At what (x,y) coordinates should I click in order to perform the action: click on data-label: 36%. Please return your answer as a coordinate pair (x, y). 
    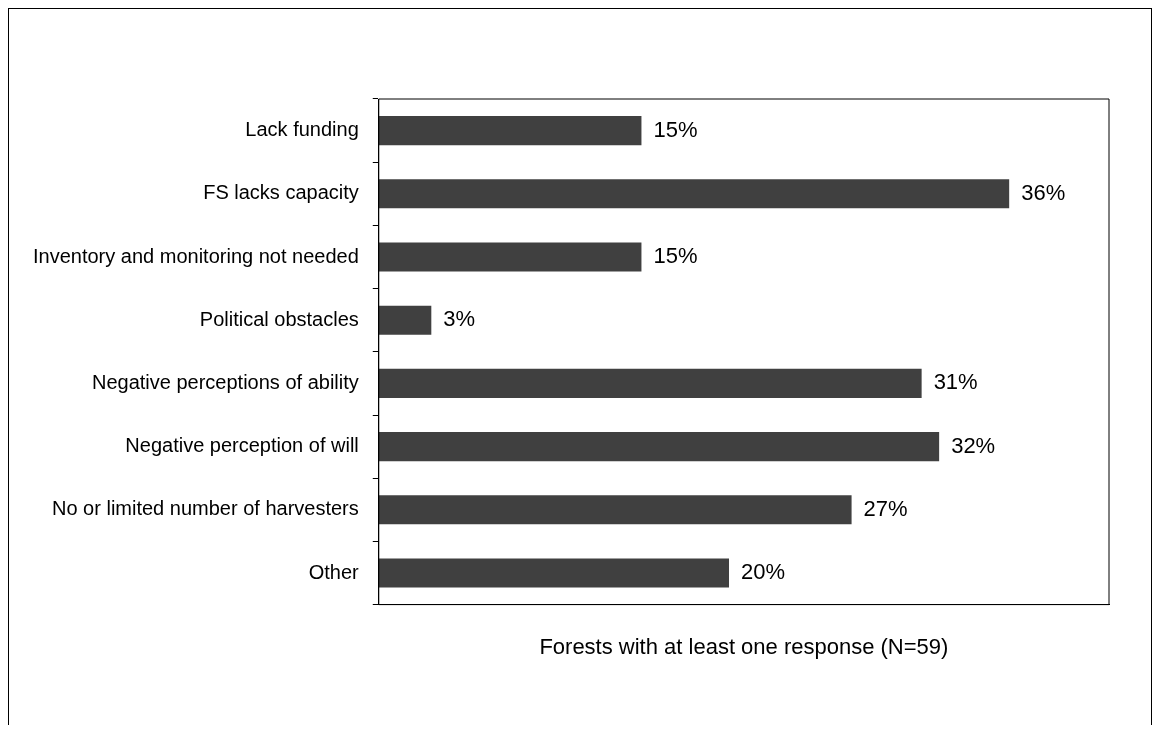
    Looking at the image, I should click on (1043, 192).